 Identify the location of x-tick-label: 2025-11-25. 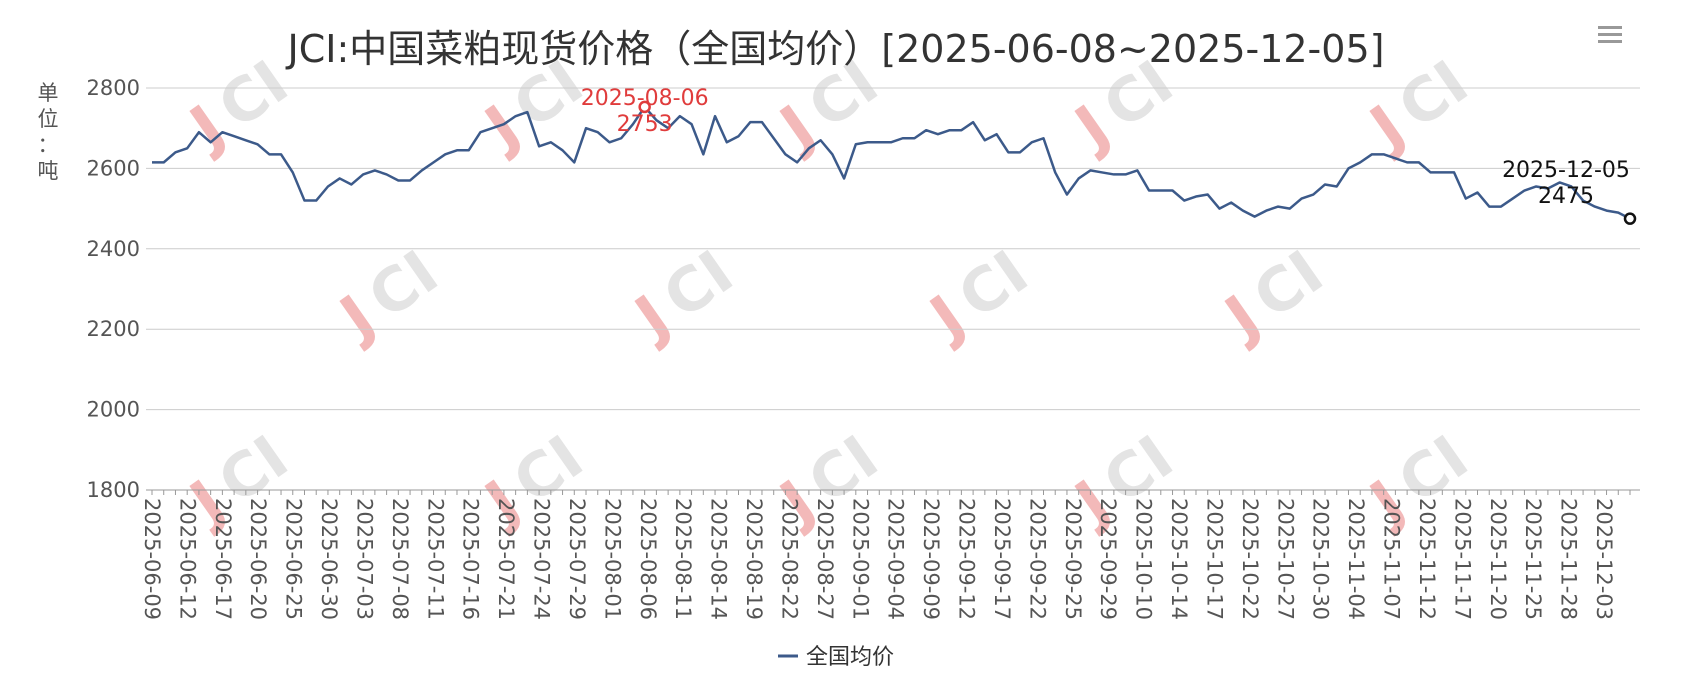
(1533, 559).